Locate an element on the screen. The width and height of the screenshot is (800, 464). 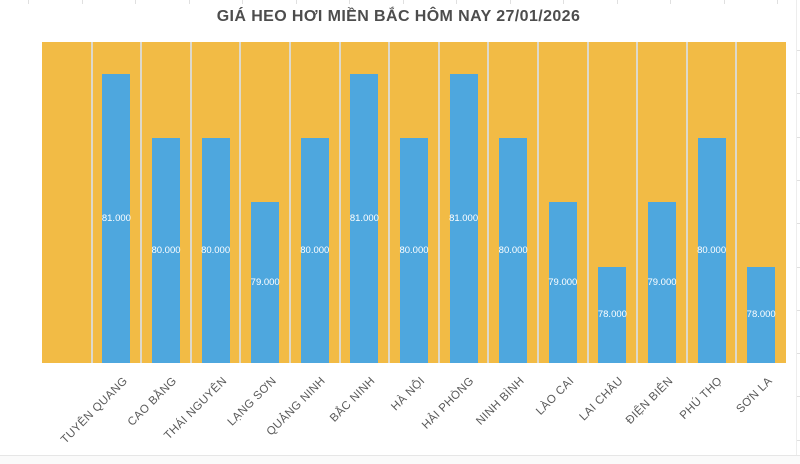
chart-title: GIÁ HEO HƠI MIỀN BẮC HÔM NAY 27/01/2026 is located at coordinates (398, 16).